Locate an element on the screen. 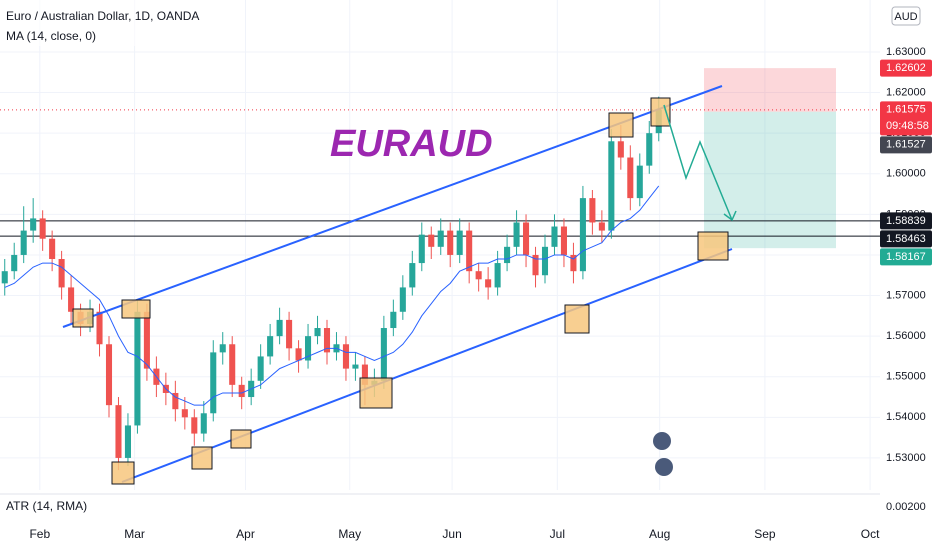 The width and height of the screenshot is (932, 550). lower-pane-label: ATR (14, RMA) is located at coordinates (46, 506).